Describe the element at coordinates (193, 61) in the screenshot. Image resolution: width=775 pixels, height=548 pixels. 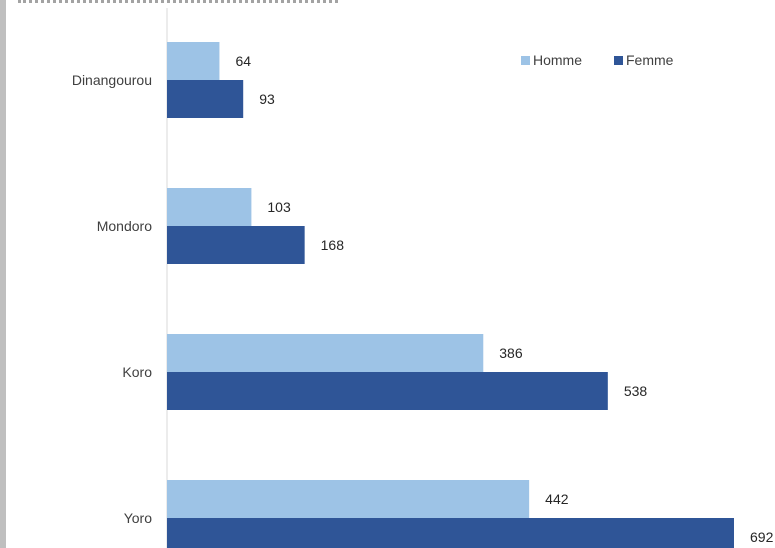
I see `bar-homme-dinangourou` at that location.